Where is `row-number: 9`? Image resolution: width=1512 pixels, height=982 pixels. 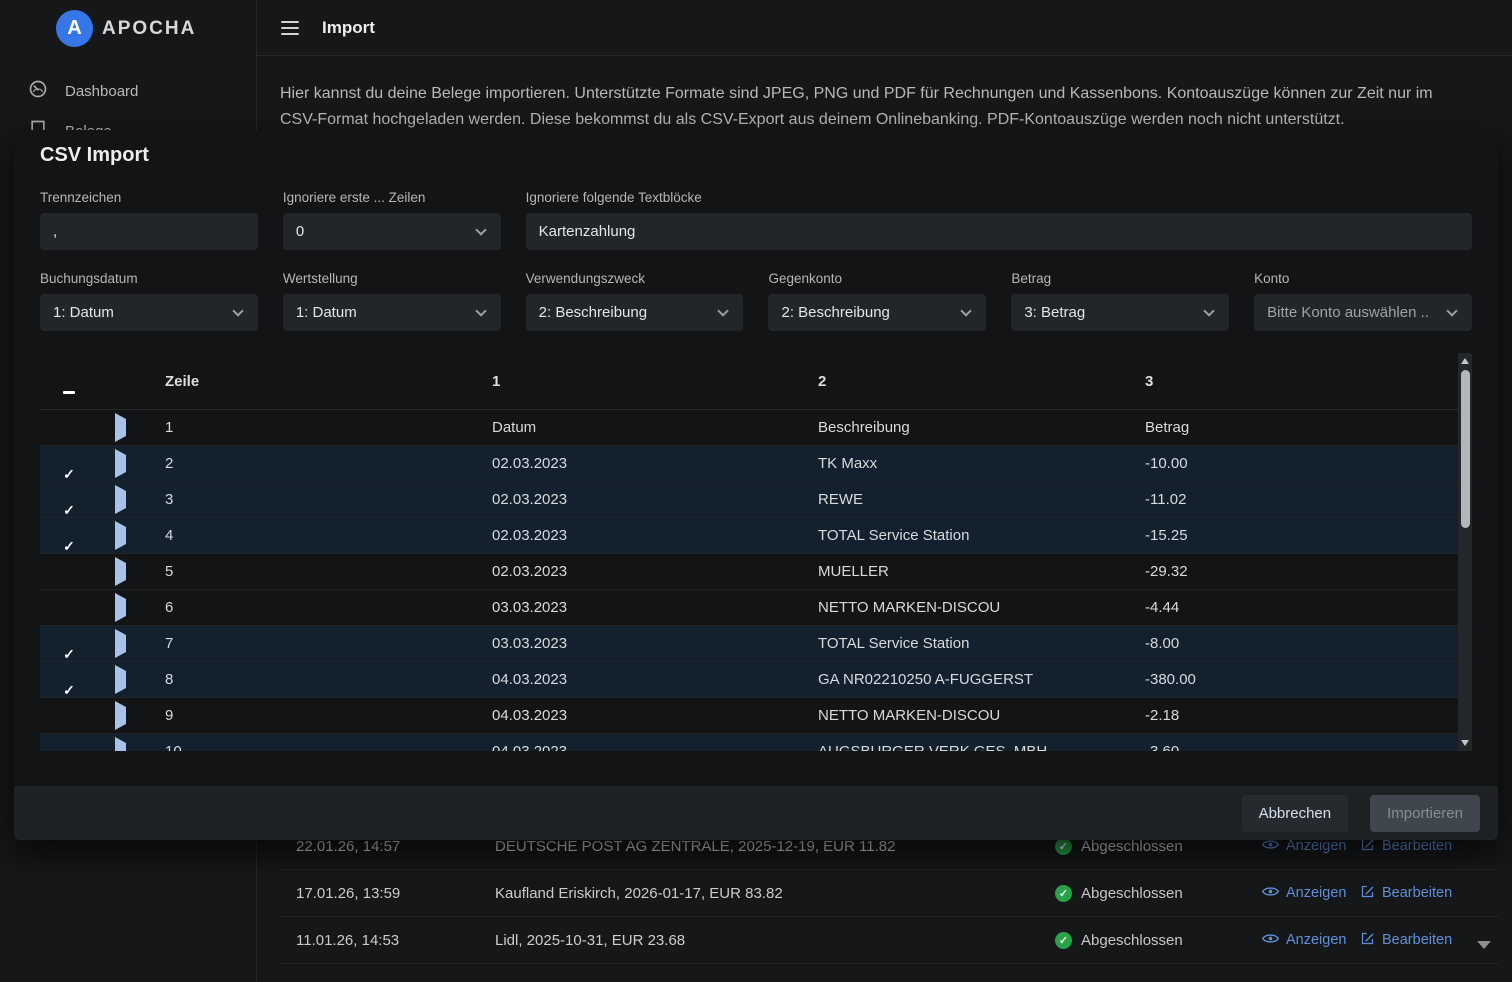 row-number: 9 is located at coordinates (169, 715).